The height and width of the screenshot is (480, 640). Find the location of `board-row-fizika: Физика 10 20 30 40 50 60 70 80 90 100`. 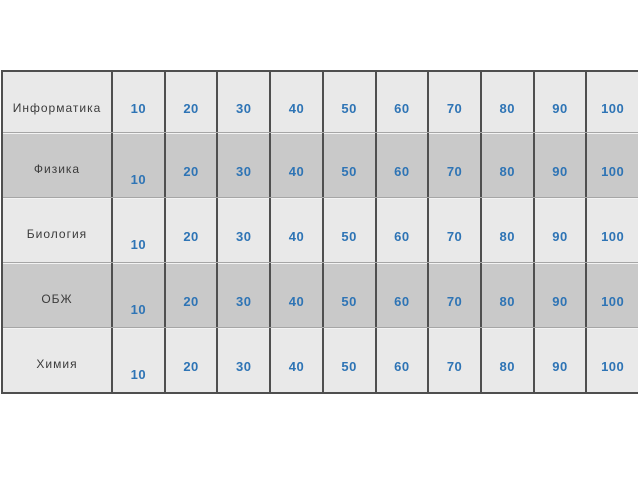

board-row-fizika: Физика 10 20 30 40 50 60 70 80 90 100 is located at coordinates (320, 164).